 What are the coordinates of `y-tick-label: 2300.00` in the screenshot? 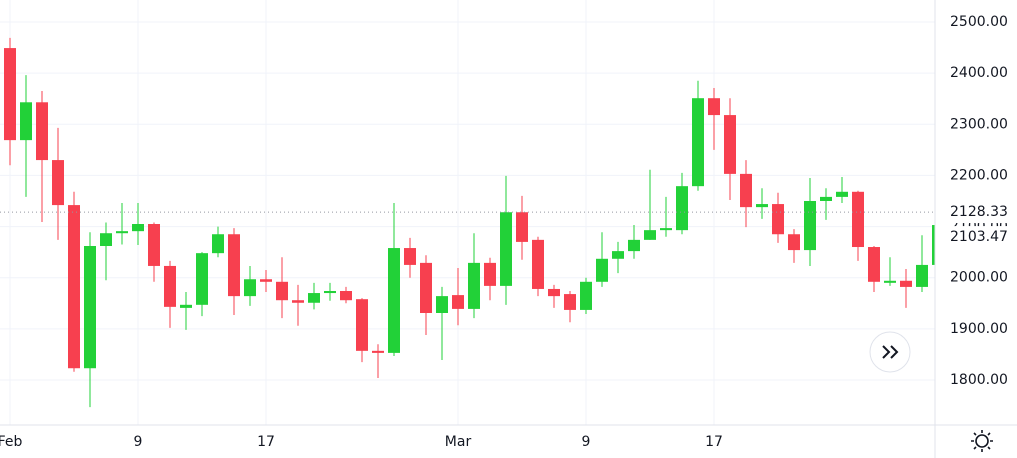 It's located at (979, 124).